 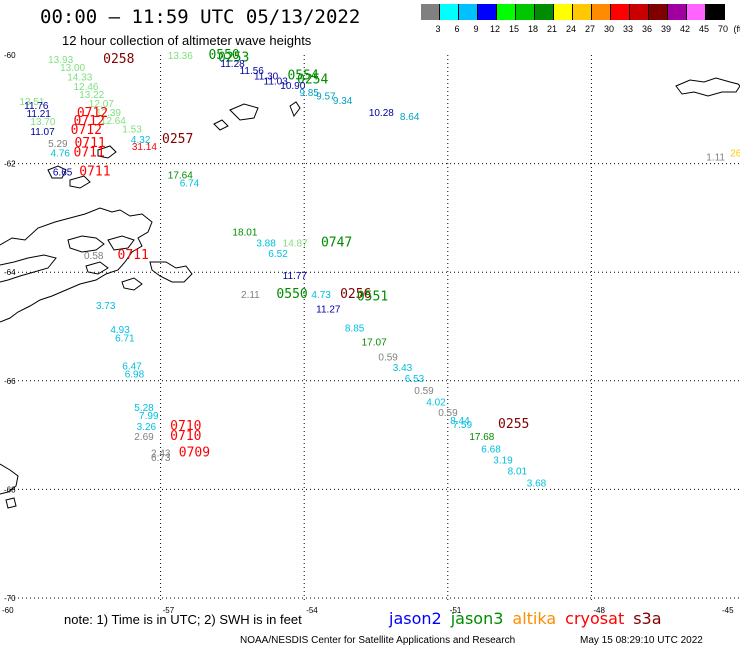 I want to click on longitude-label: -45, so click(x=728, y=610).